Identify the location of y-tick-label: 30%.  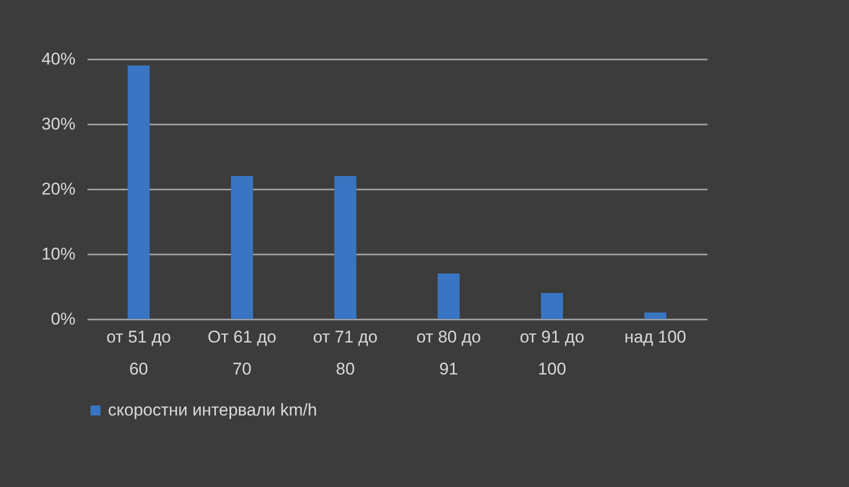
(58, 124).